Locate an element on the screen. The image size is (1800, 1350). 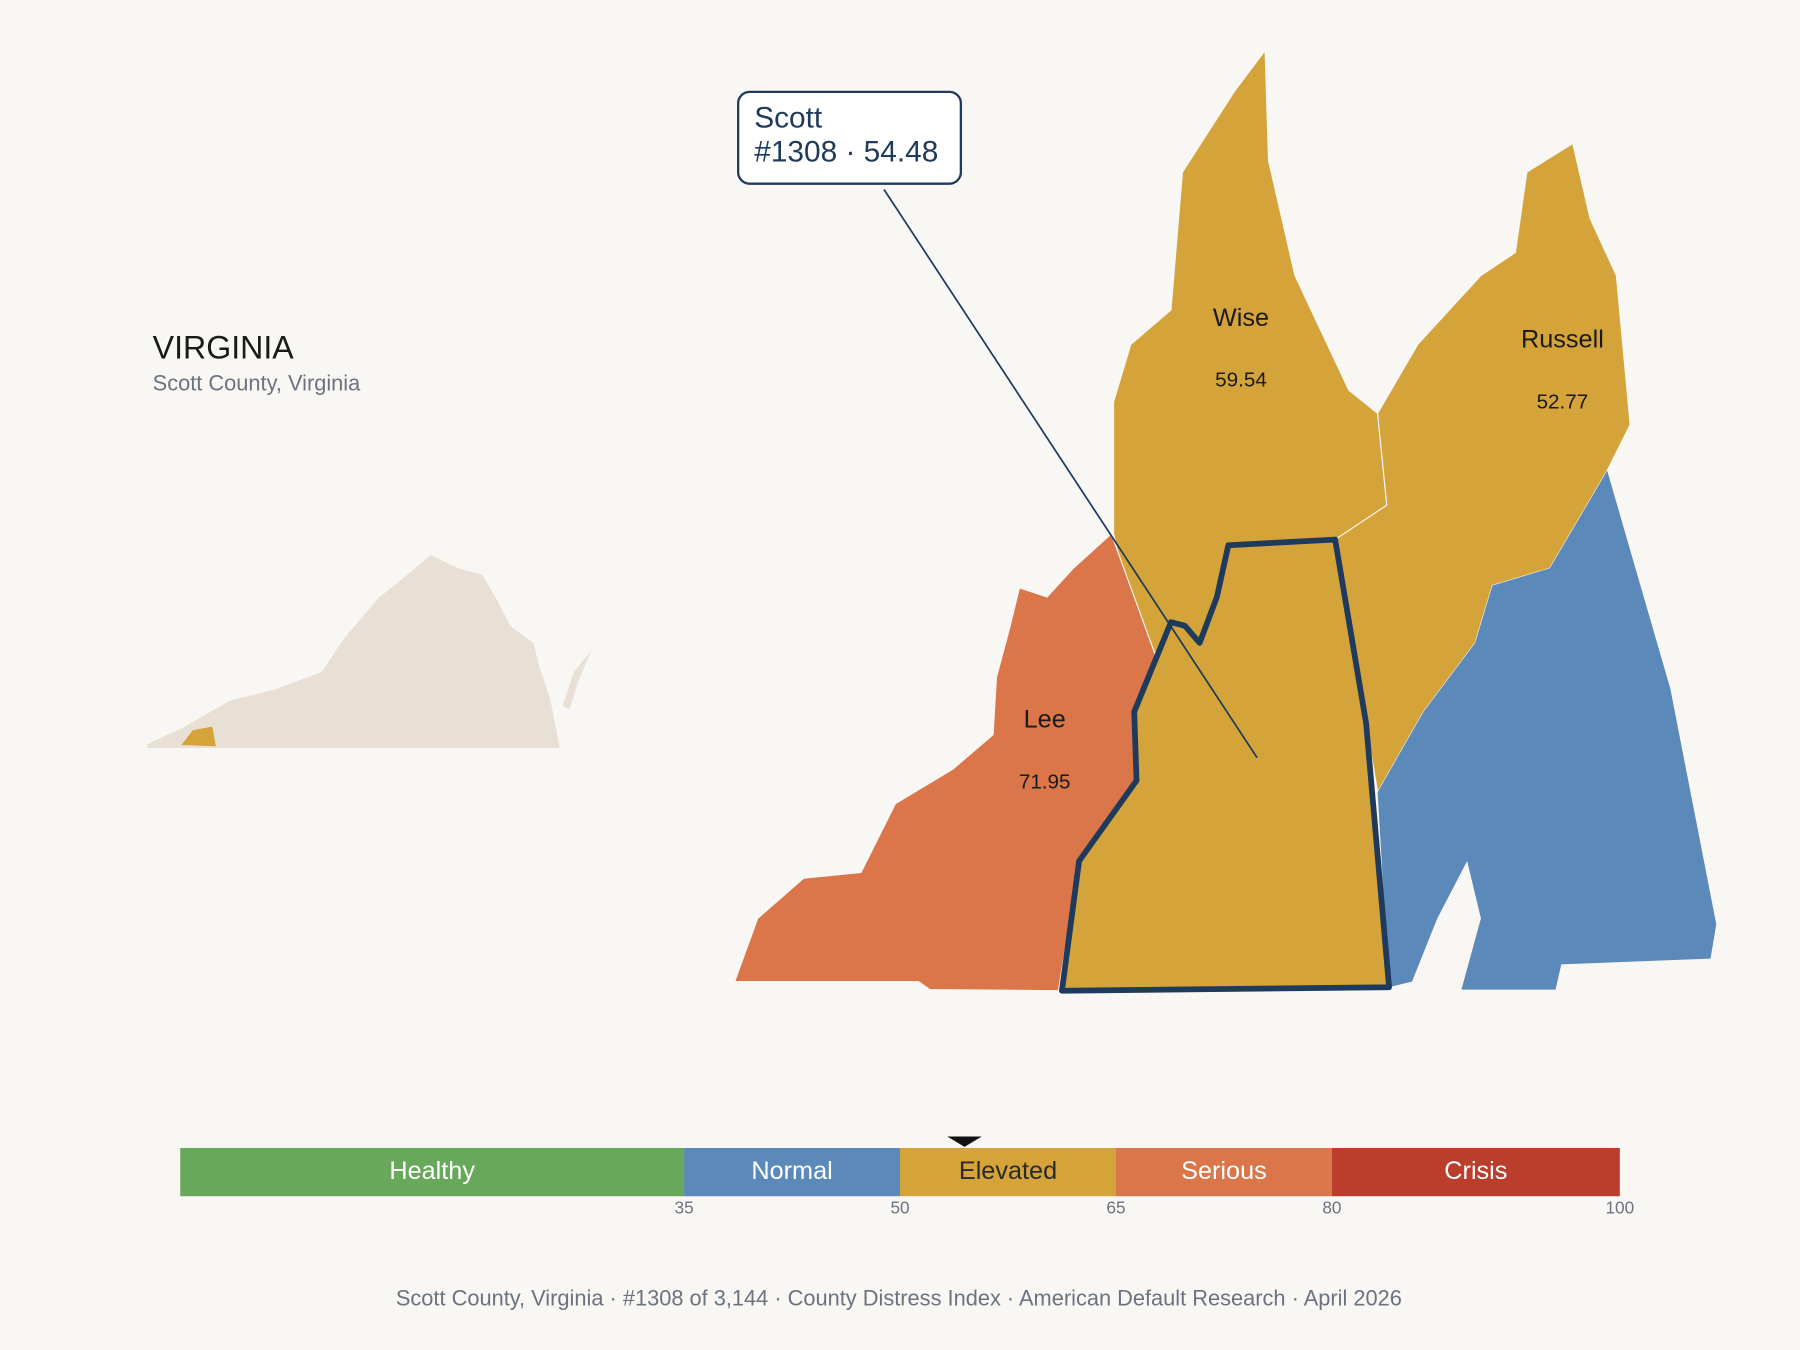
callout-name: Scott is located at coordinates (788, 117).